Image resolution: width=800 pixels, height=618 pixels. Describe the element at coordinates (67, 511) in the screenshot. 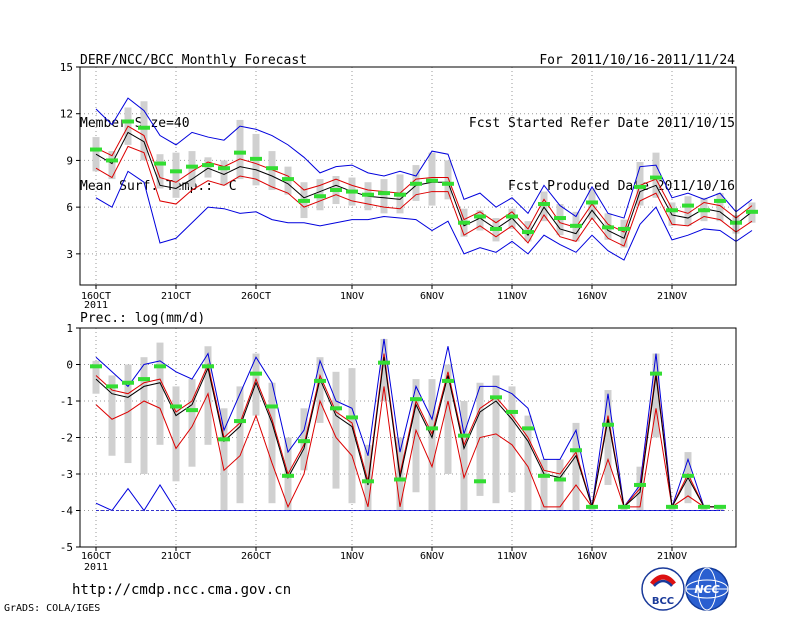

I see `y-tick-label: -4` at that location.